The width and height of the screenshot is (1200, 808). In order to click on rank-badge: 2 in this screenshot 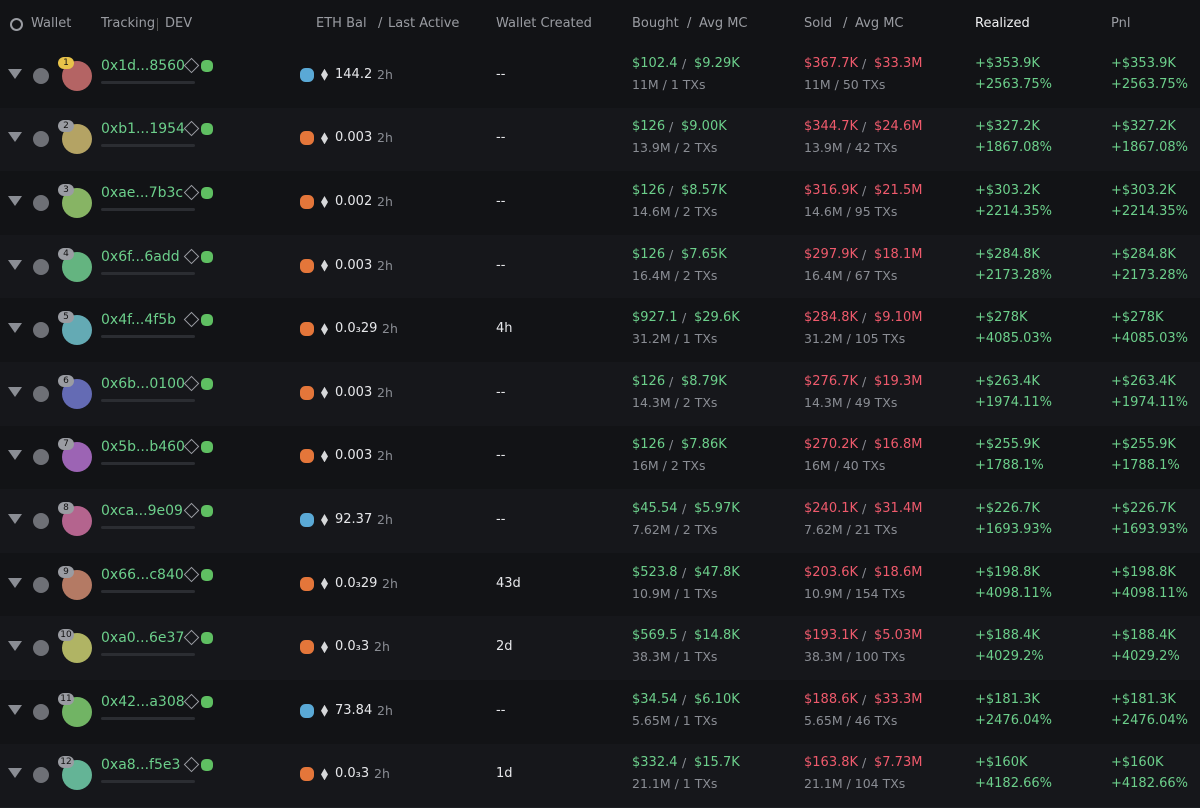, I will do `click(66, 126)`.